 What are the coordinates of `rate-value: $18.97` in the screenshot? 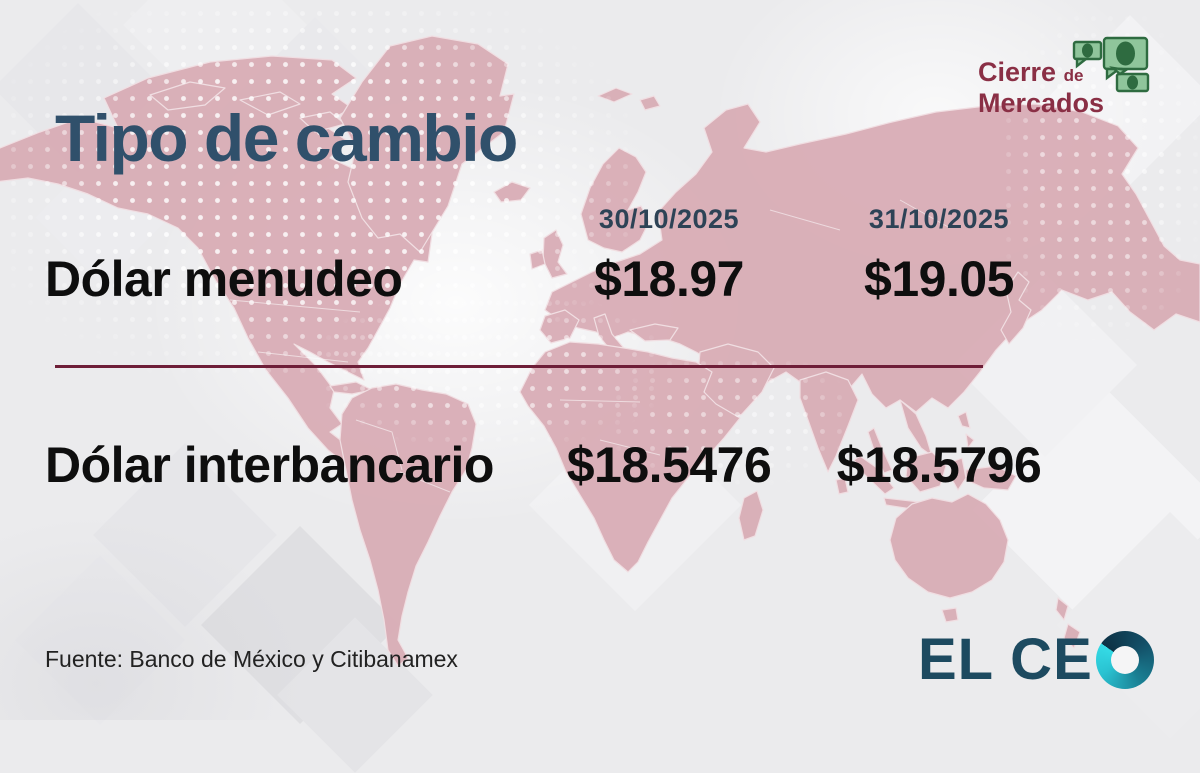 It's located at (669, 279).